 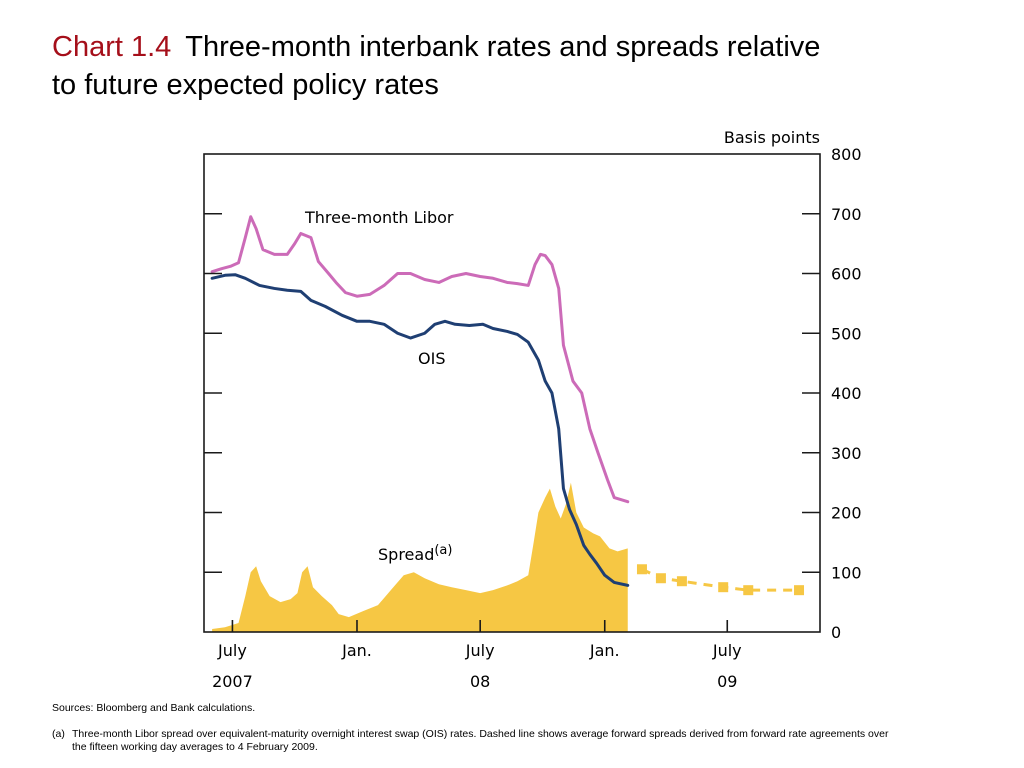 What do you see at coordinates (846, 154) in the screenshot?
I see `y-tick-label: 800` at bounding box center [846, 154].